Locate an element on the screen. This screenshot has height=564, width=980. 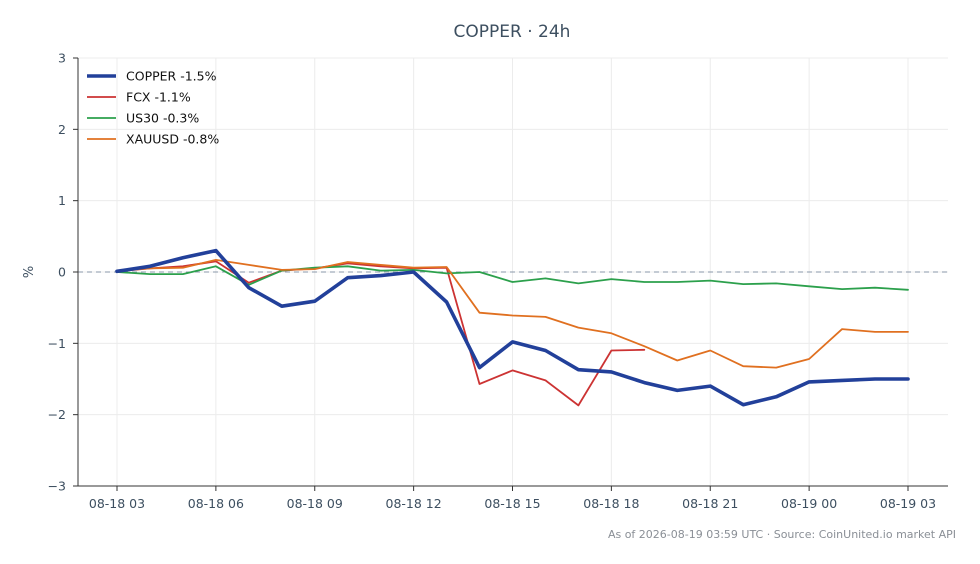
x-tick-label: 08-19 00 is located at coordinates (809, 503).